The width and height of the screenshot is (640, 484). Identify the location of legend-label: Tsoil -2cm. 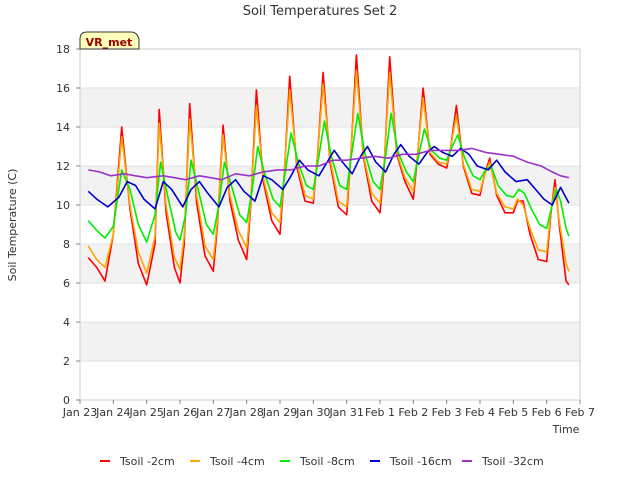
(147, 461).